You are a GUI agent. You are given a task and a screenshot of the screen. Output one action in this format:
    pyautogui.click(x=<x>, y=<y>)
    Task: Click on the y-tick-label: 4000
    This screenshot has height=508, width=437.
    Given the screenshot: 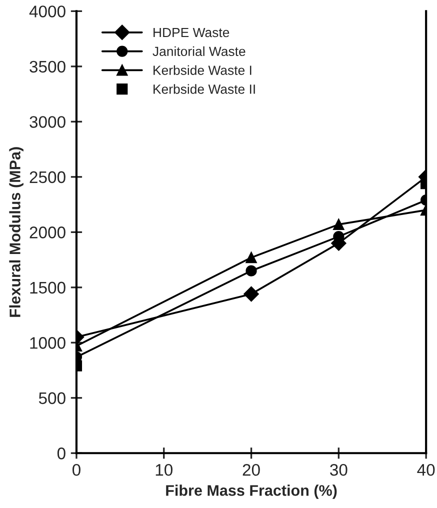 What is the action you would take?
    pyautogui.click(x=47, y=12)
    